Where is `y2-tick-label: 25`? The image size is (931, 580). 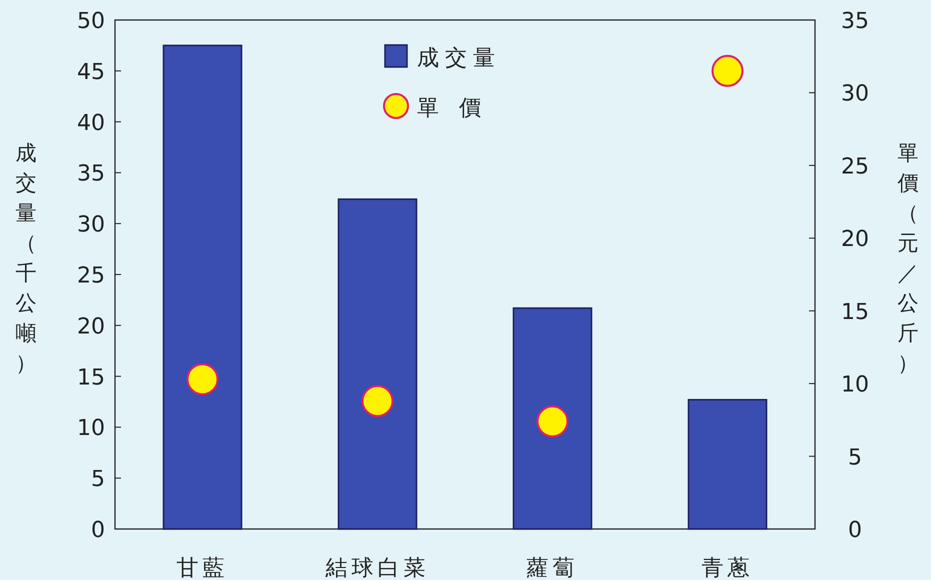
y2-tick-label: 25 is located at coordinates (855, 167).